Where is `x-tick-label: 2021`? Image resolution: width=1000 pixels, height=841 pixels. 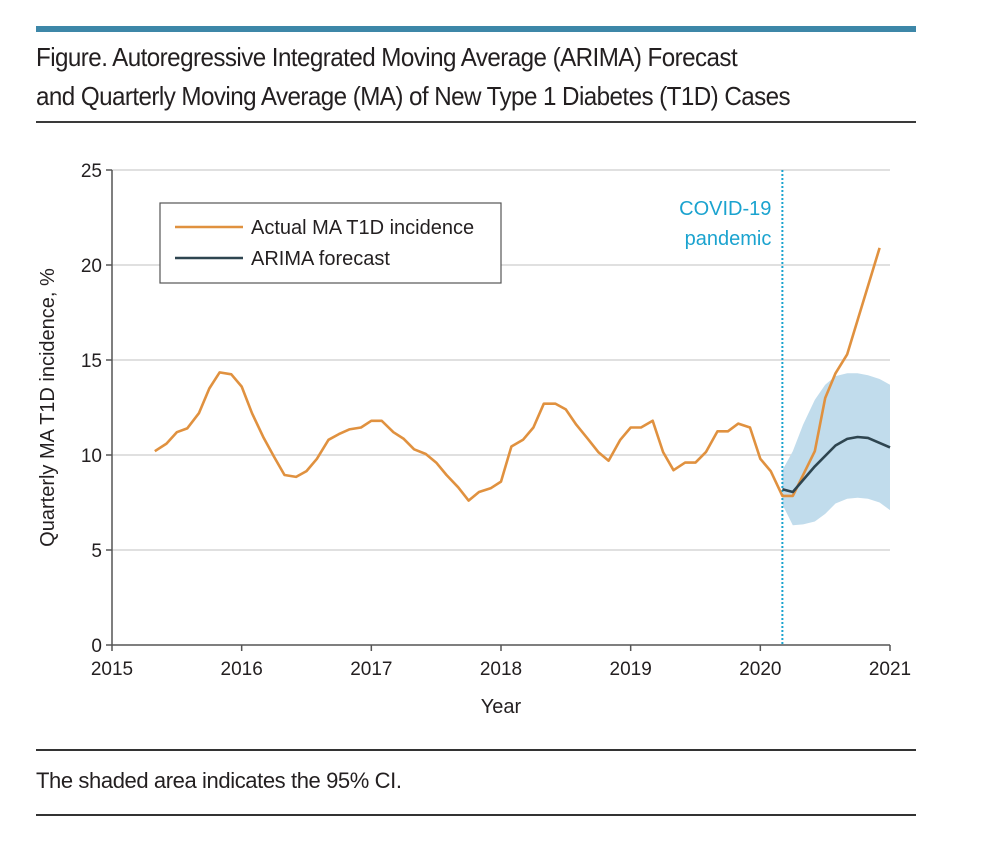
x-tick-label: 2021 is located at coordinates (890, 669).